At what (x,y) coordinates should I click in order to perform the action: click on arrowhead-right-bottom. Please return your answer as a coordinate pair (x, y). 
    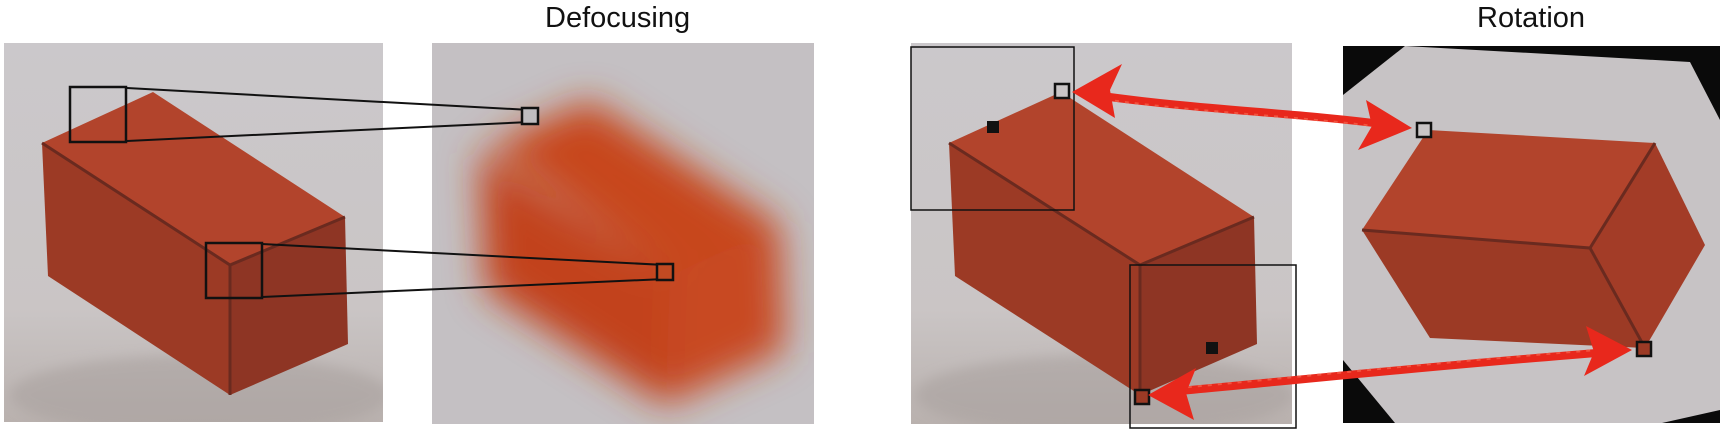
    Looking at the image, I should click on (1608, 351).